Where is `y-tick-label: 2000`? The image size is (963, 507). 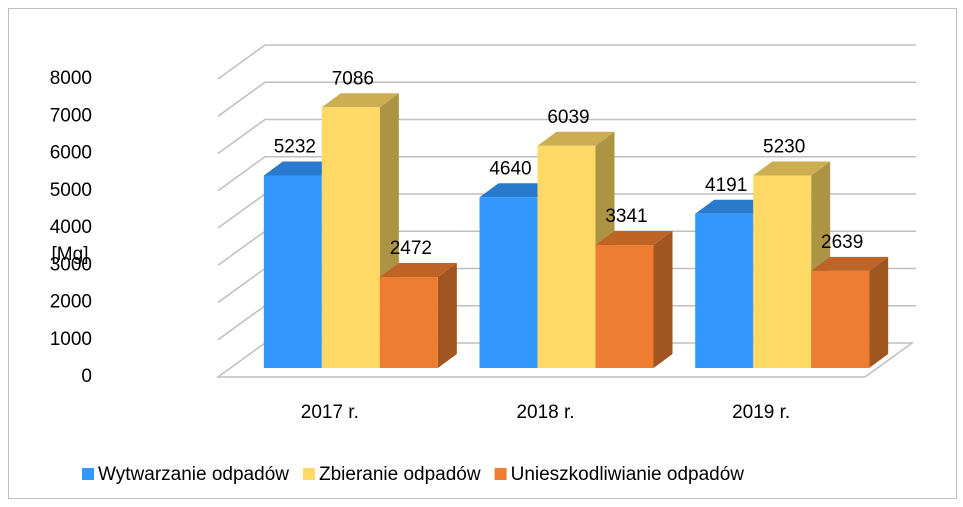 y-tick-label: 2000 is located at coordinates (71, 302).